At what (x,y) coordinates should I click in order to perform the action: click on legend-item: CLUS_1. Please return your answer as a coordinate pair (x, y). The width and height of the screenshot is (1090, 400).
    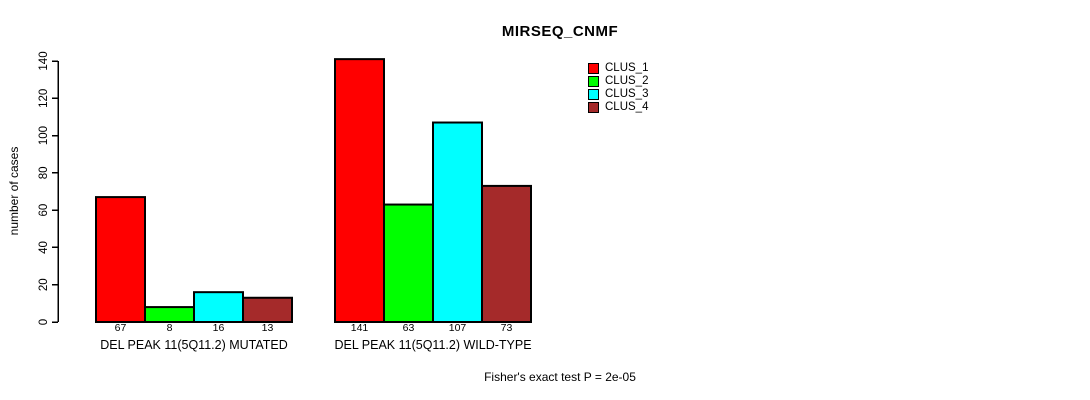
    Looking at the image, I should click on (618, 68).